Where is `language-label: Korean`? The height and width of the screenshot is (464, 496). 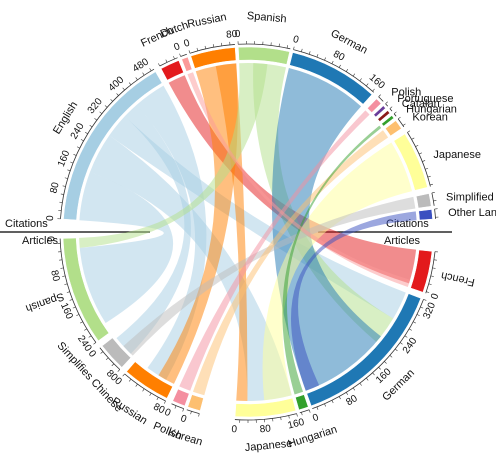 language-label: Korean is located at coordinates (429, 118).